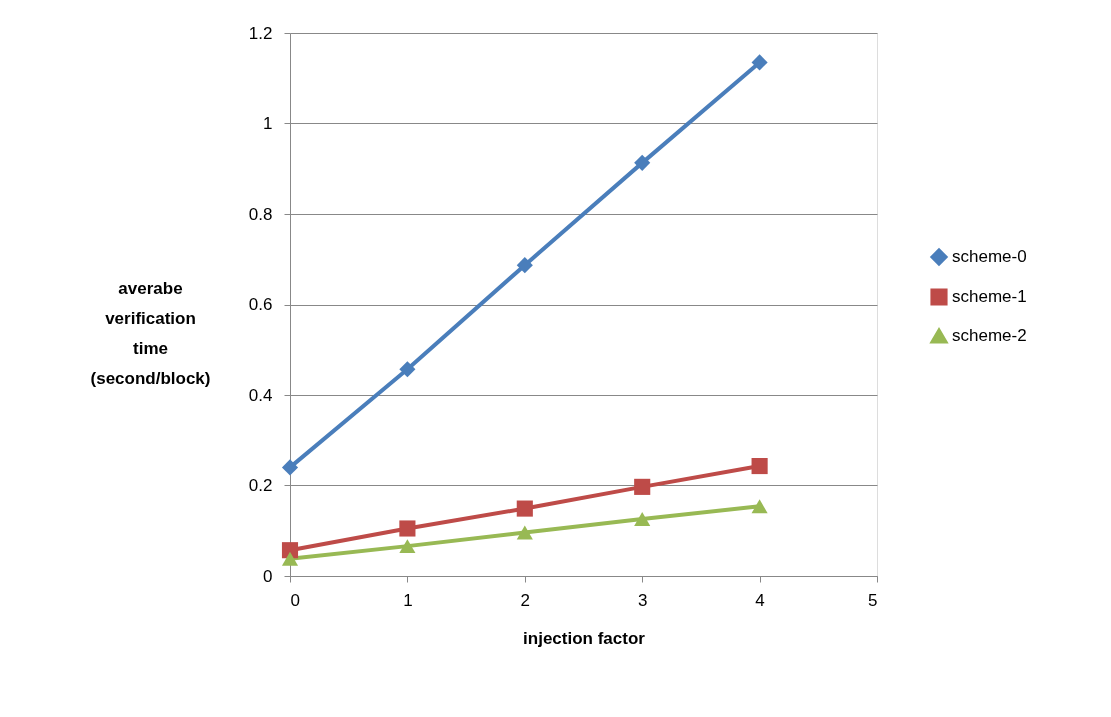 This screenshot has width=1111, height=717. Describe the element at coordinates (584, 638) in the screenshot. I see `x-axis-title: injection factor` at that location.